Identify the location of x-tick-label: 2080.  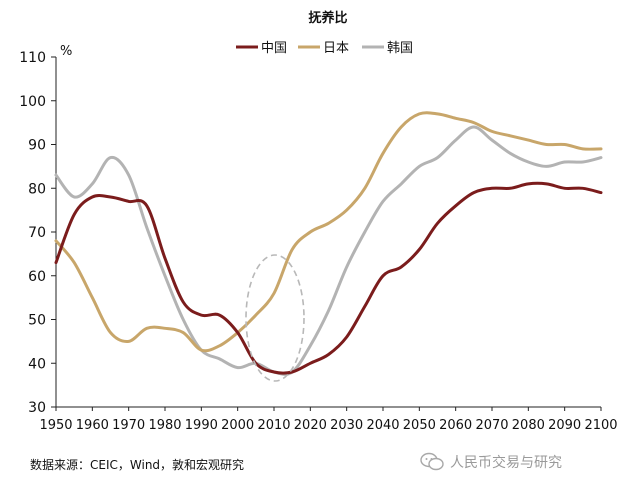
(528, 425).